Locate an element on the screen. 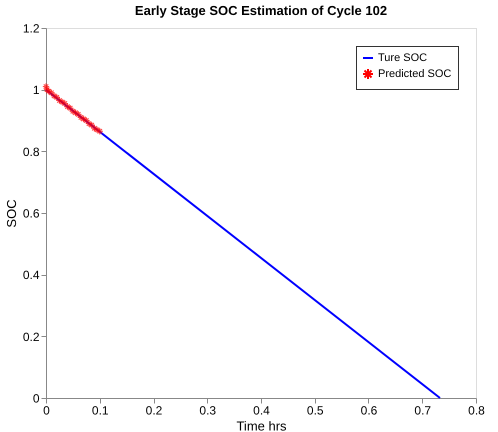 This screenshot has width=498, height=432. y-axis-title: SOC is located at coordinates (11, 213).